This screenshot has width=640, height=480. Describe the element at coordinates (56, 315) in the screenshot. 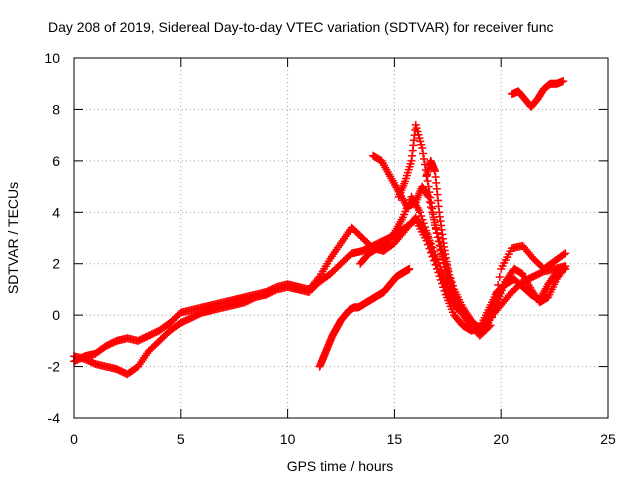

I see `y-tick-label: 0` at that location.